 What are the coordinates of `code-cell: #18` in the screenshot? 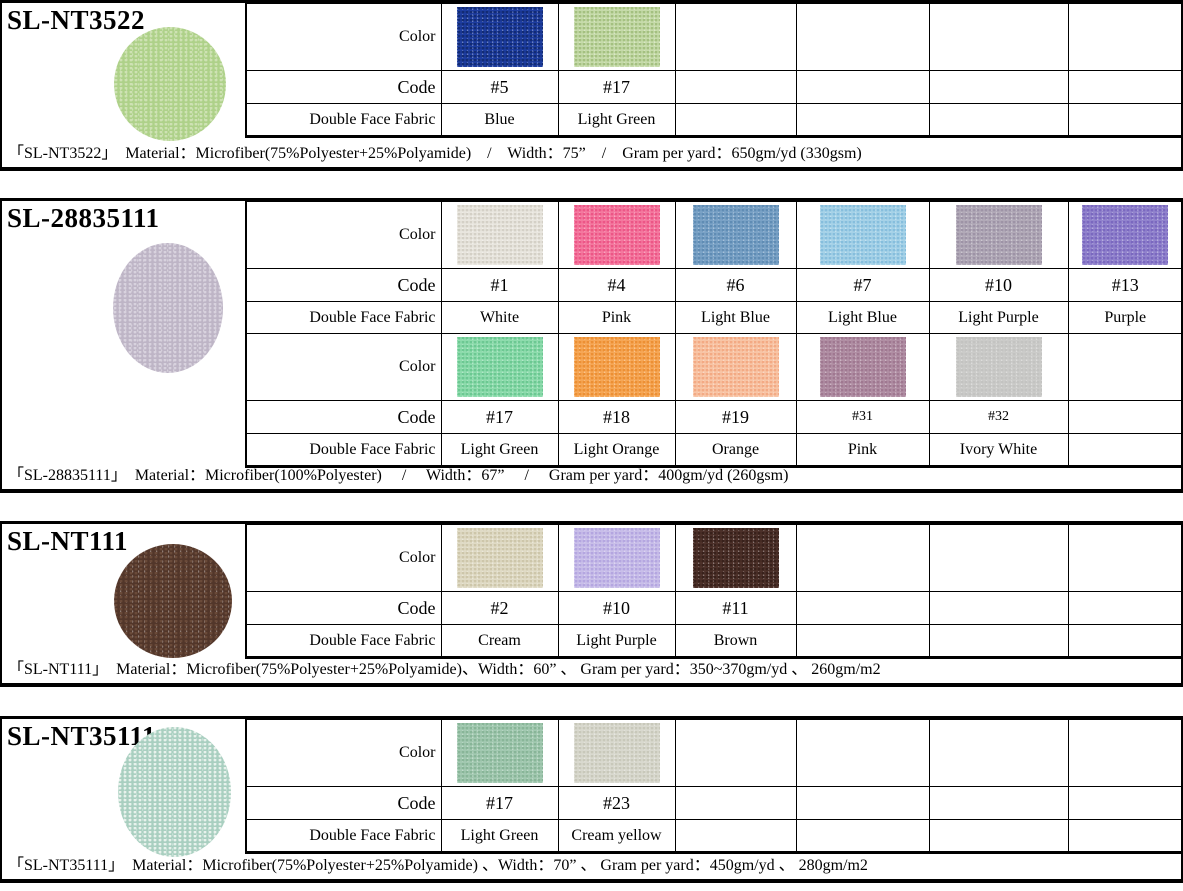 It's located at (616, 417).